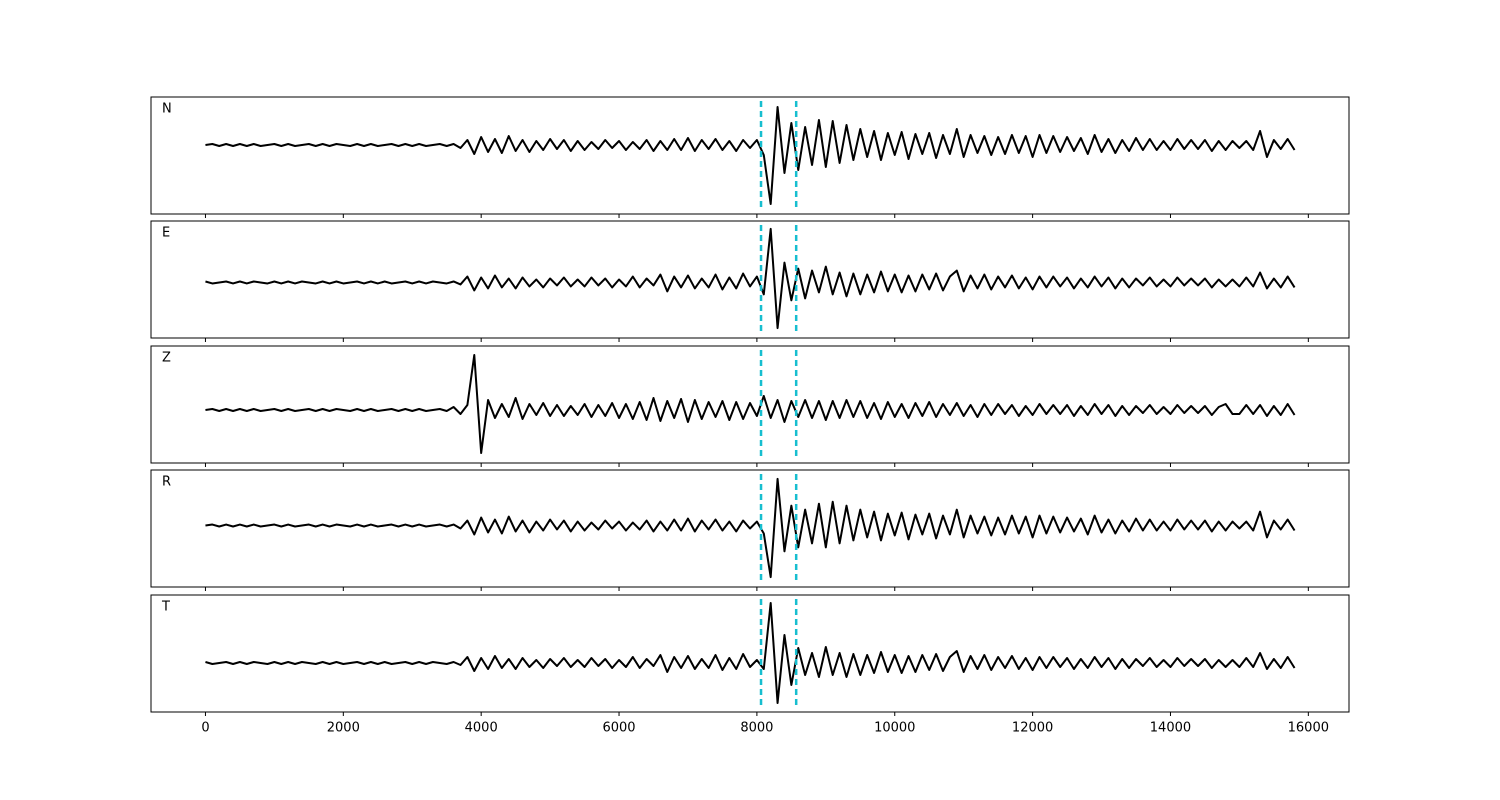 The image size is (1500, 800). I want to click on x-tick-label: 16000, so click(1308, 728).